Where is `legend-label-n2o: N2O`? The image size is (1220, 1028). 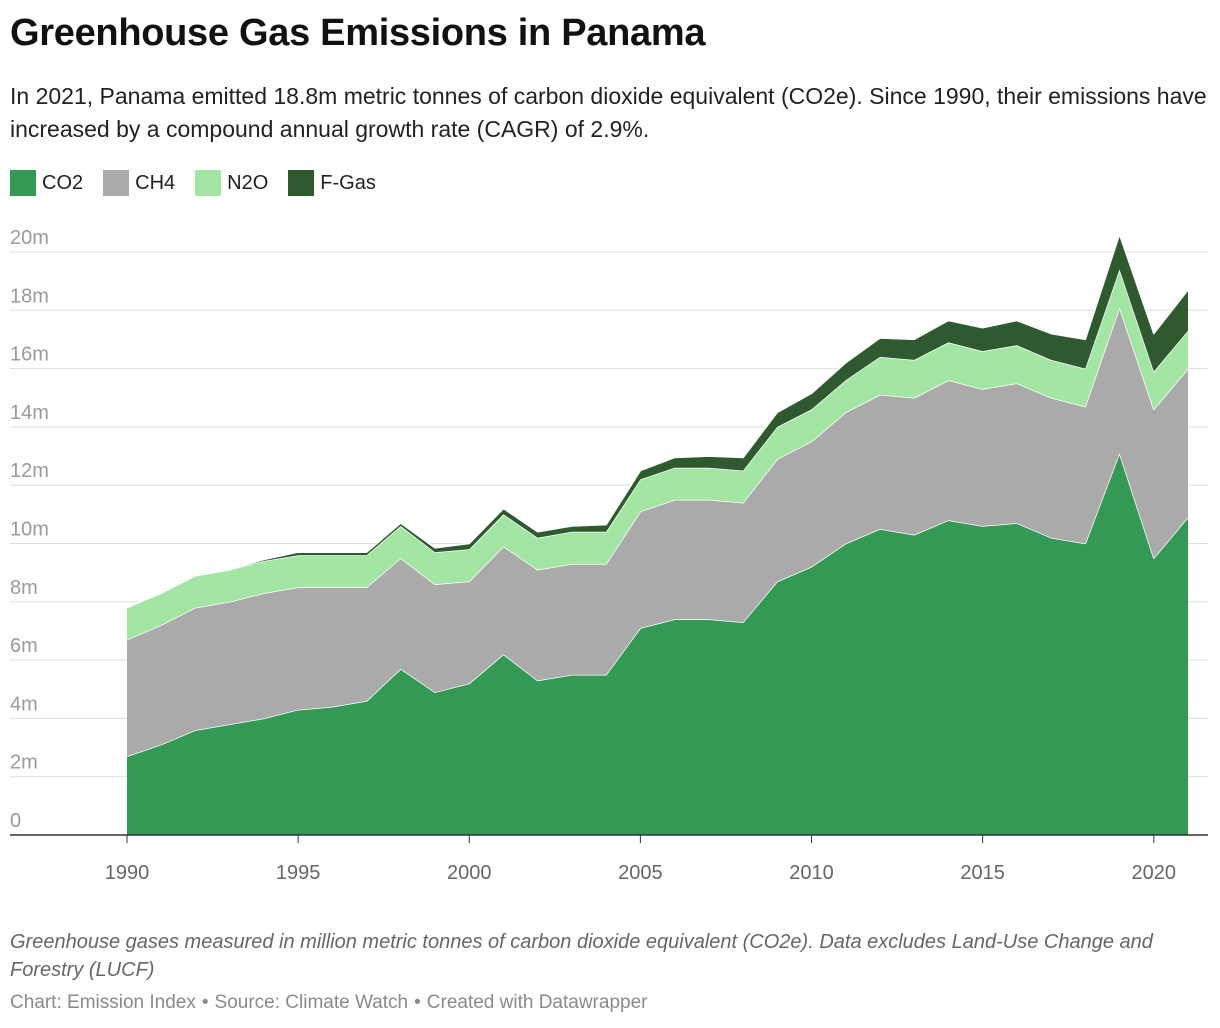 legend-label-n2o: N2O is located at coordinates (248, 182).